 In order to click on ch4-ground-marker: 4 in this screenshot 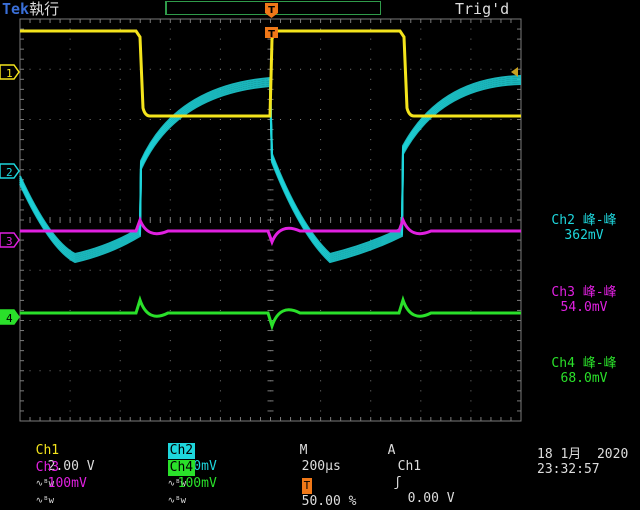, I will do `click(10, 317)`.